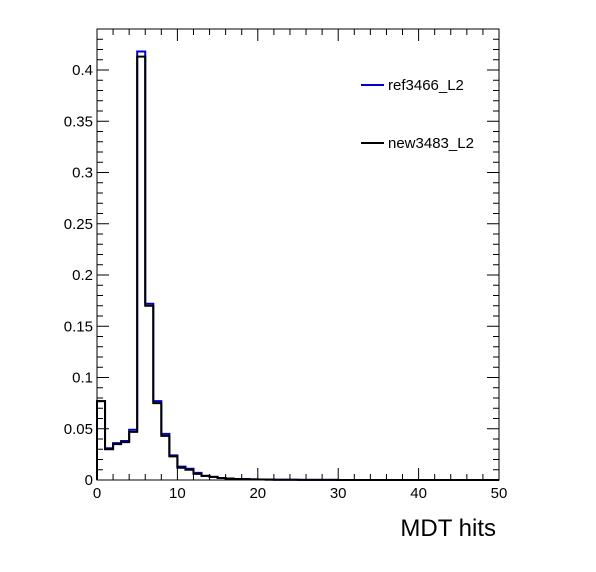  Describe the element at coordinates (82, 275) in the screenshot. I see `y-tick-label: 0.2` at that location.